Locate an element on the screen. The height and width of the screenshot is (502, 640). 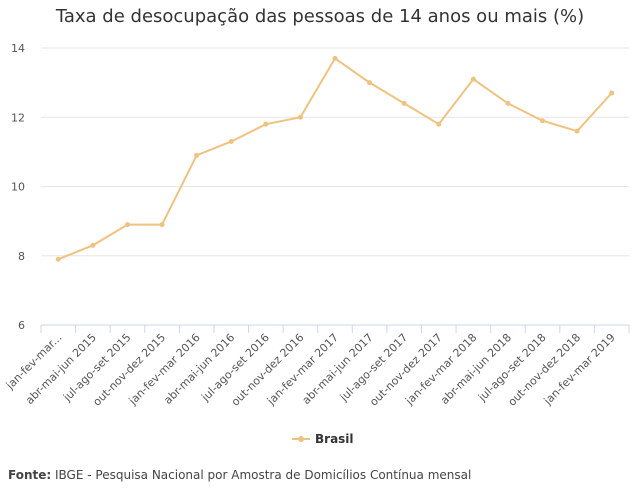
y-tick-label: 14 is located at coordinates (18, 48).